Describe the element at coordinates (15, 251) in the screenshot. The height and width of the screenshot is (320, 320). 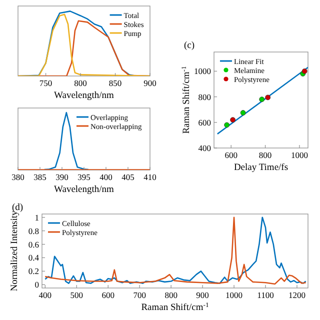
I see `y-axis-title: Normalized Intensity` at that location.